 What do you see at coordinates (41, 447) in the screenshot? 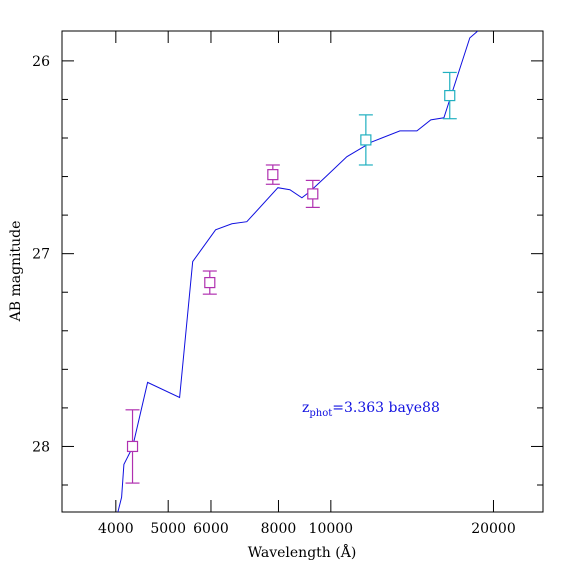
I see `y-tick-label: 28` at bounding box center [41, 447].